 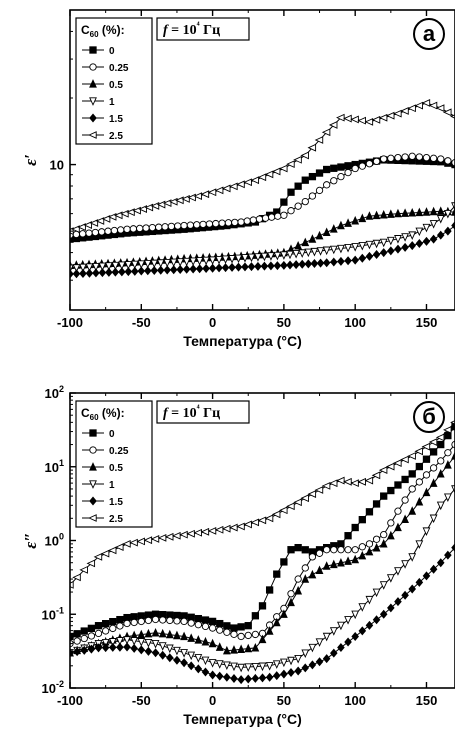 What do you see at coordinates (242, 341) in the screenshot?
I see `x-axis-title: Температура (°C)` at bounding box center [242, 341].